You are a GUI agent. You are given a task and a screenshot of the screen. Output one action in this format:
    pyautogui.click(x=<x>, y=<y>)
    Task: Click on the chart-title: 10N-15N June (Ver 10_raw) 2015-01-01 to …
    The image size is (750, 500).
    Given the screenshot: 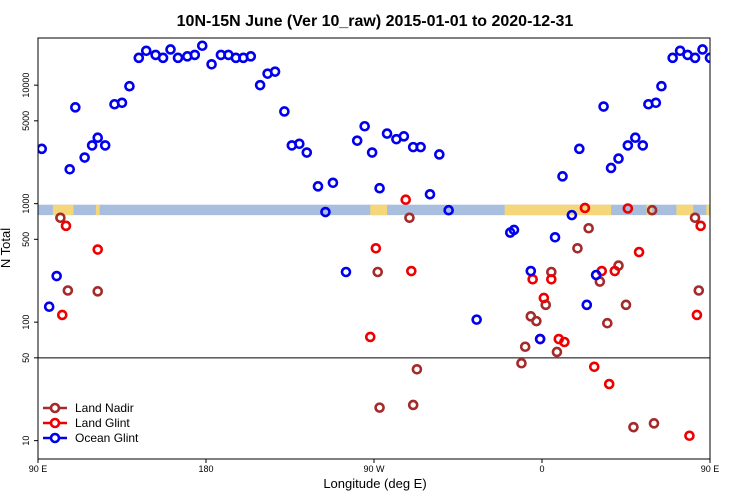 What is the action you would take?
    pyautogui.click(x=375, y=21)
    